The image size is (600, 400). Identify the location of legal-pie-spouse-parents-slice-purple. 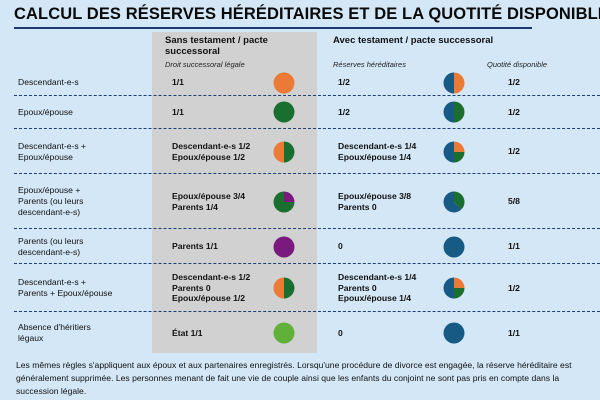
(289, 196).